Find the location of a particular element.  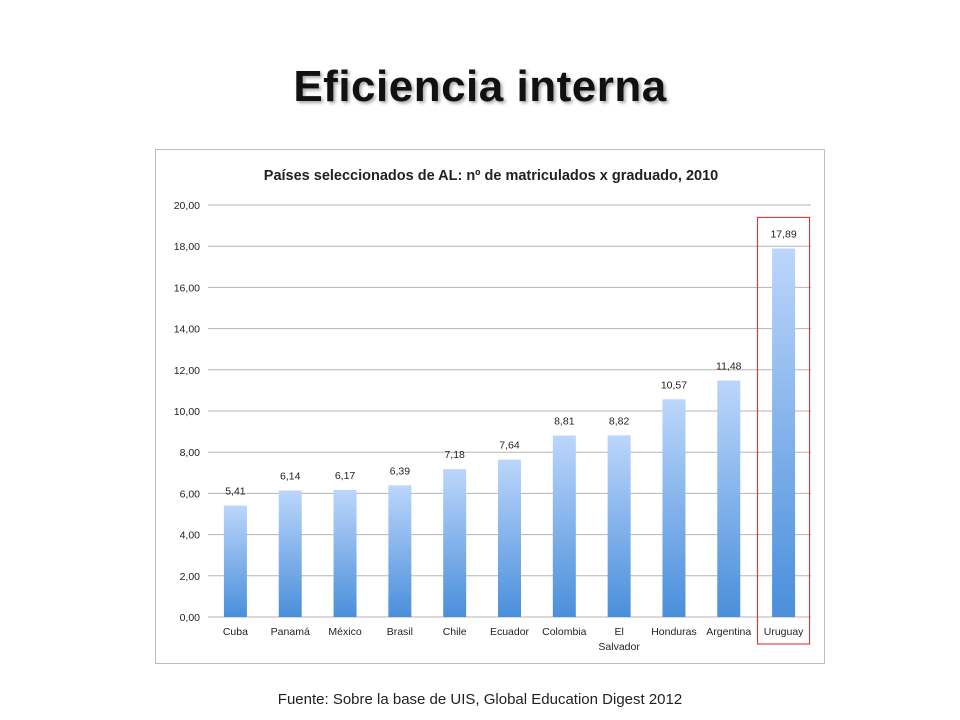

highlight-box is located at coordinates (784, 430).